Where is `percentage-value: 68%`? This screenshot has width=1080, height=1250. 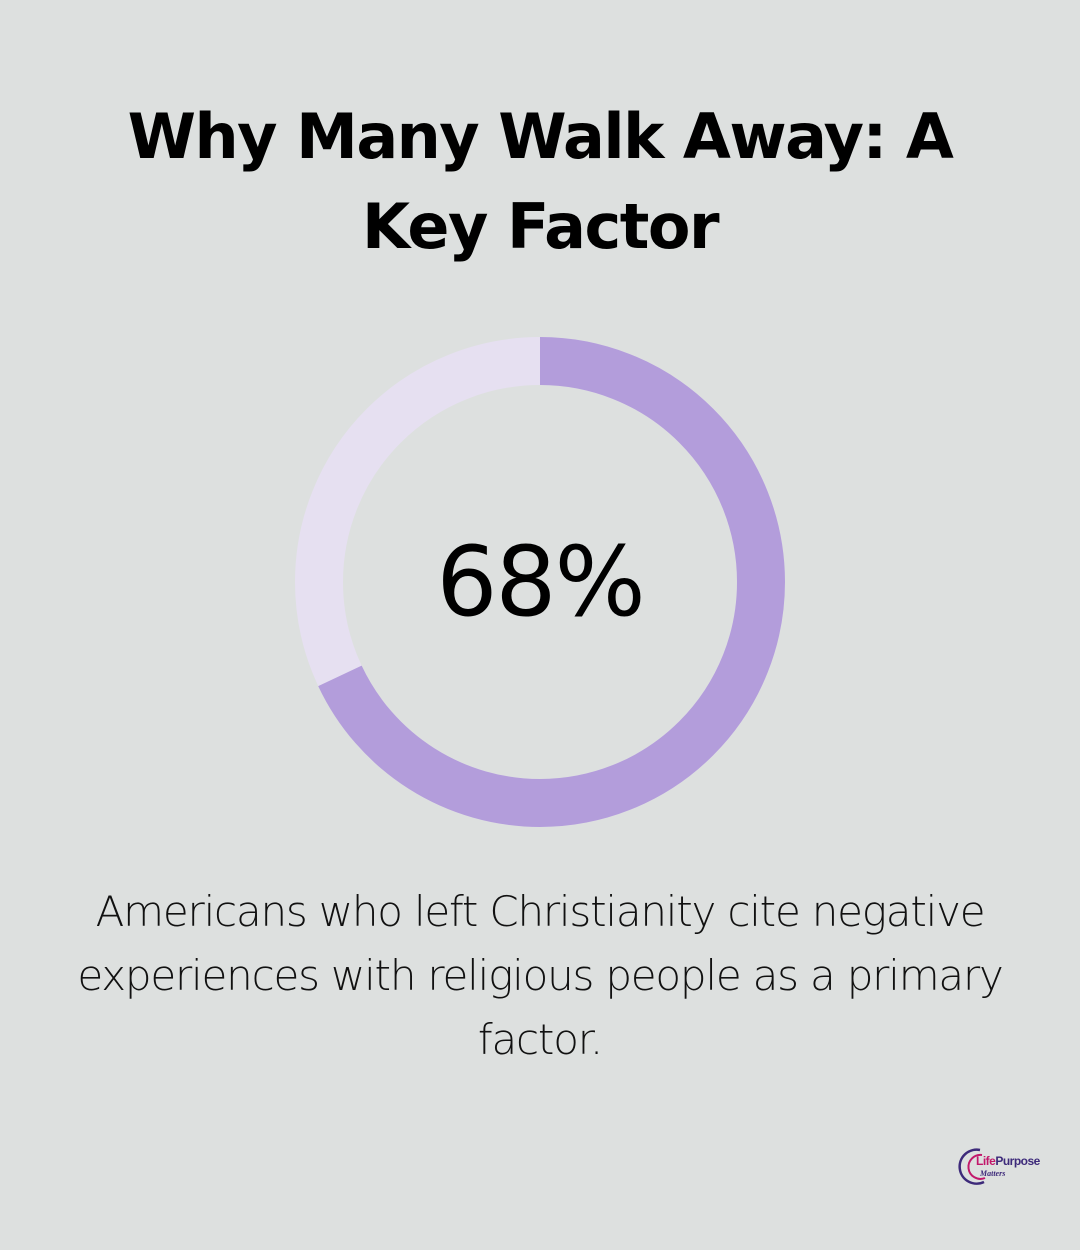
percentage-value: 68% is located at coordinates (540, 582).